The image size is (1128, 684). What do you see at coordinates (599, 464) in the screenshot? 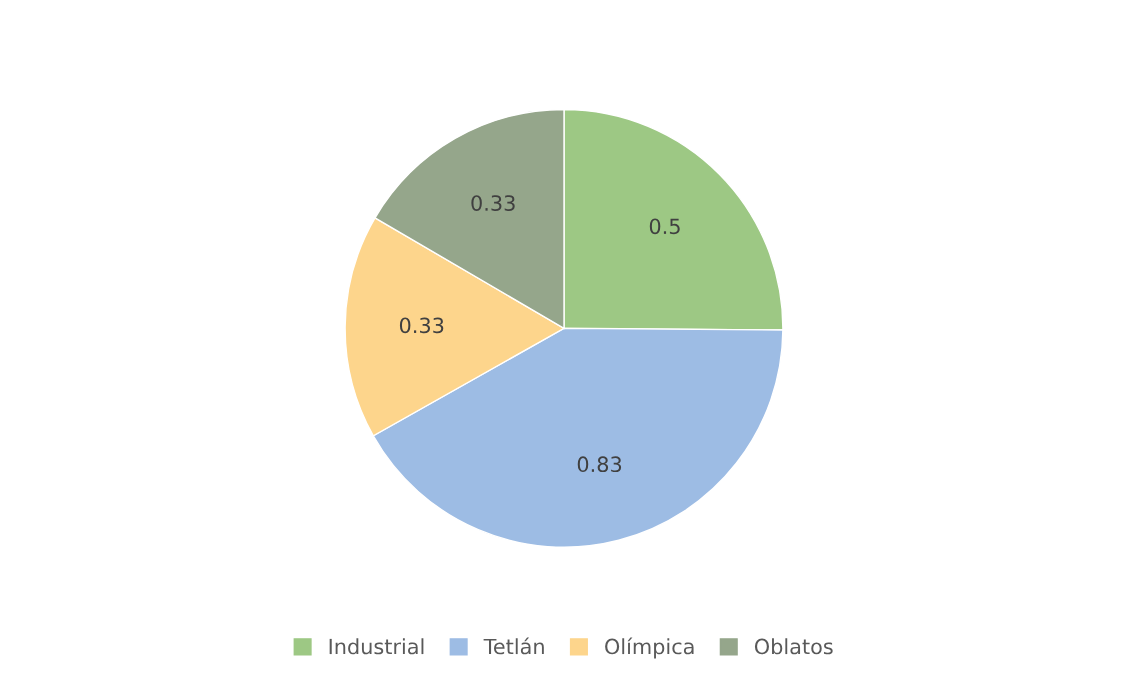
I see `data-label: 0.83` at bounding box center [599, 464].